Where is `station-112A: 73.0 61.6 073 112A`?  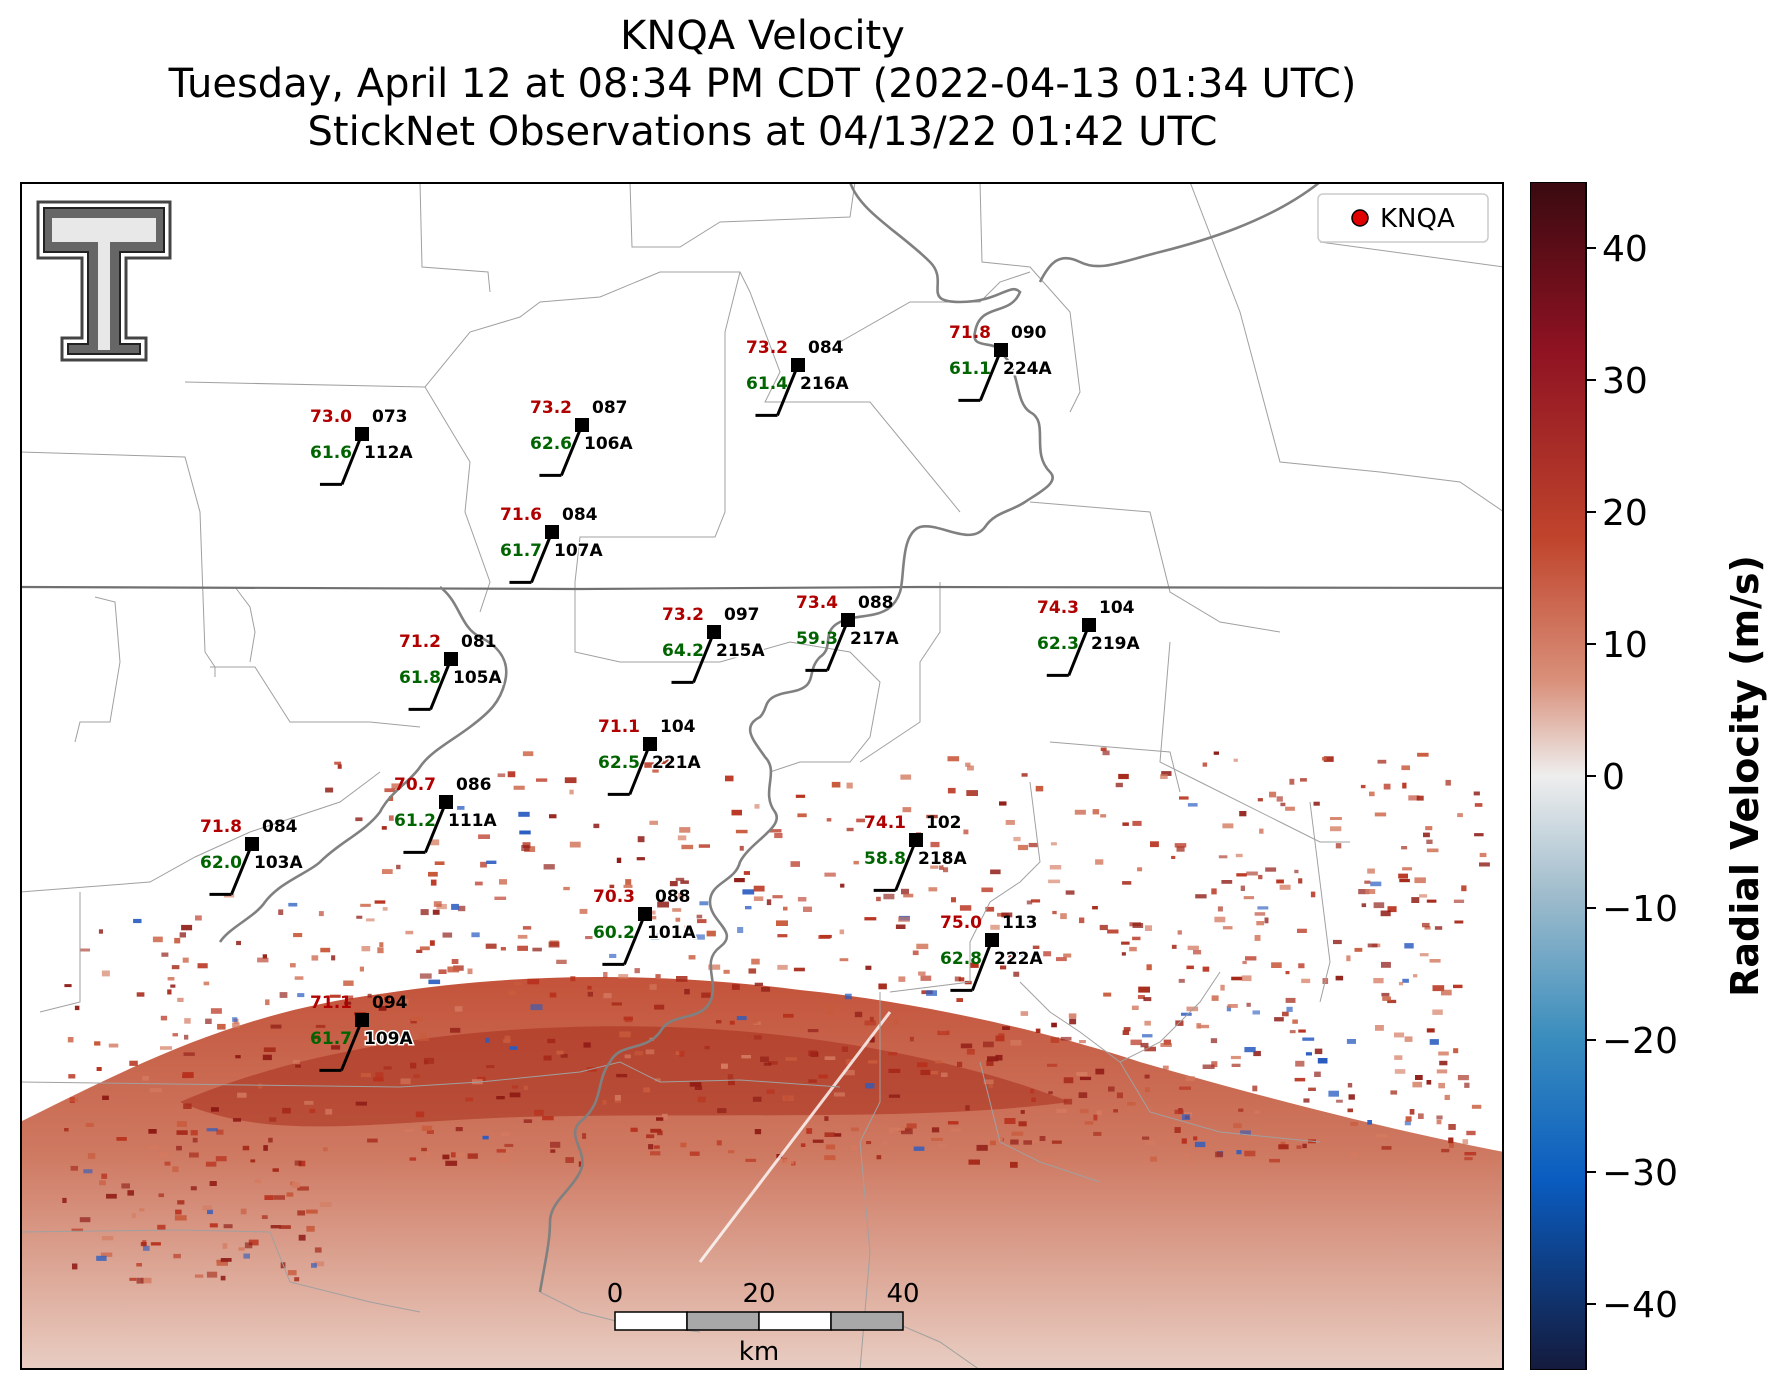
station-112A: 73.0 61.6 073 112A is located at coordinates (362, 446).